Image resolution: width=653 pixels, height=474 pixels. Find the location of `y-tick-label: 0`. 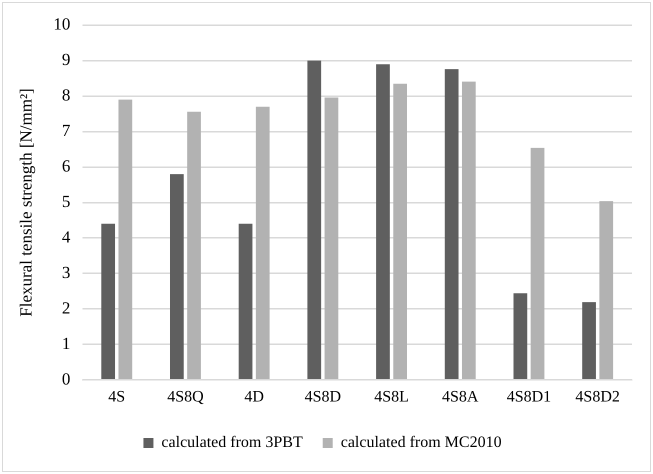

y-tick-label: 0 is located at coordinates (66, 378).